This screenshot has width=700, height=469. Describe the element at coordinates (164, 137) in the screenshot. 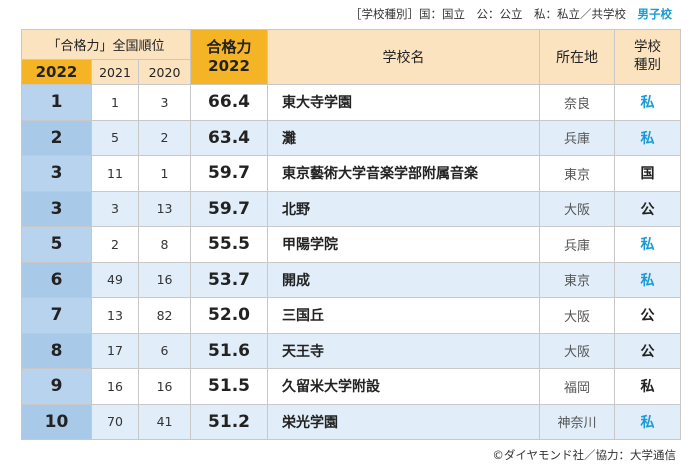

I see `rank-2020-cell: 2` at that location.